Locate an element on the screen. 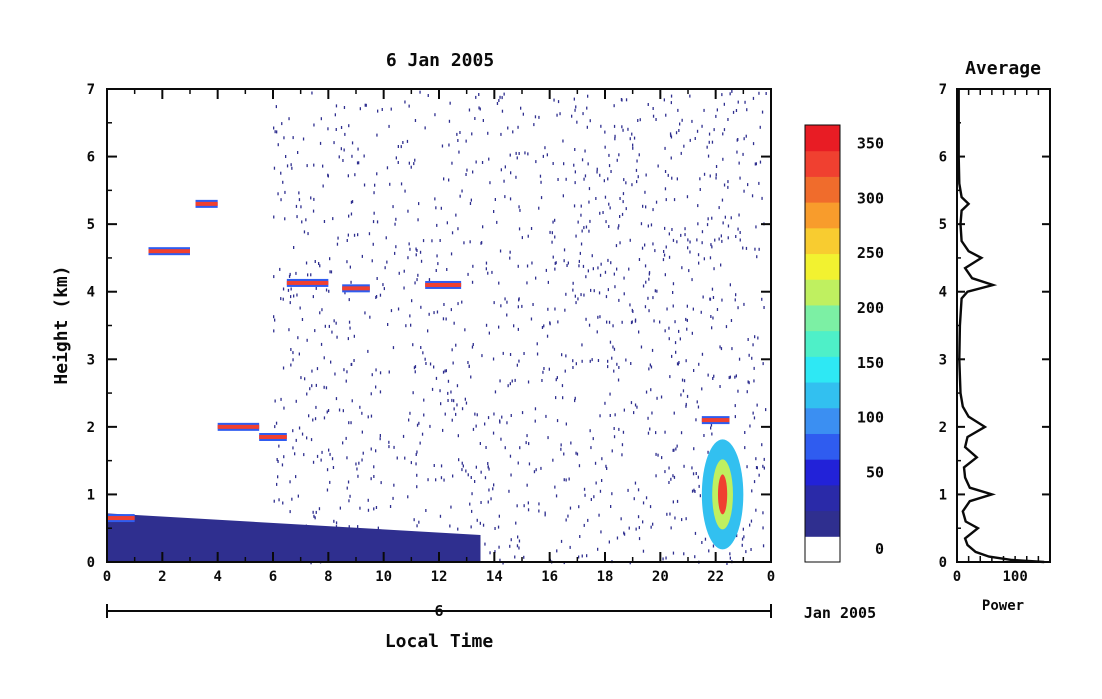 The height and width of the screenshot is (699, 1102). colorbar-tick-label: 350 is located at coordinates (870, 143).